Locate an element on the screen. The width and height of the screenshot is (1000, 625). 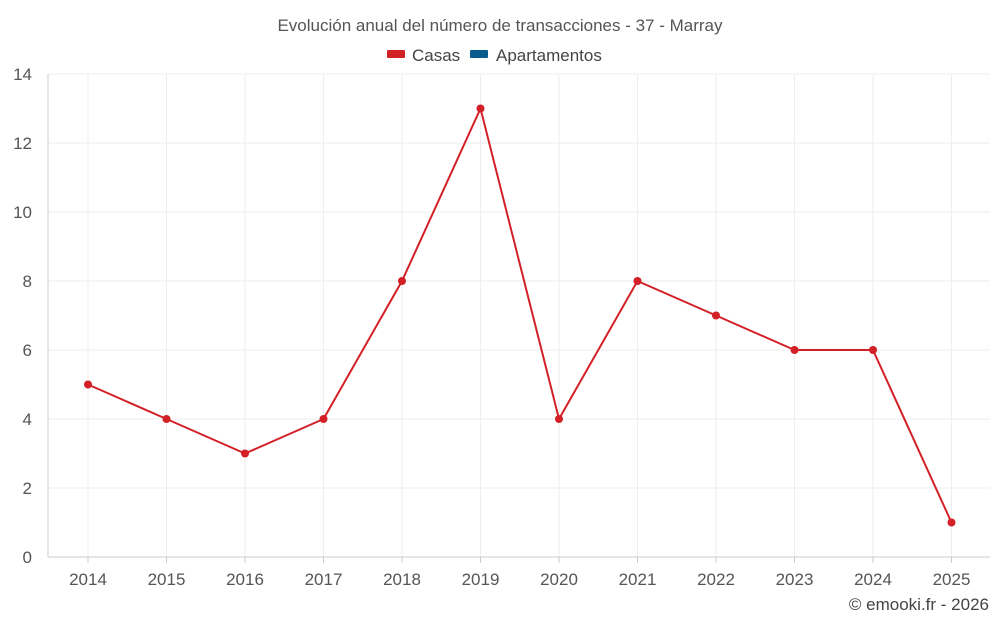
y-tick-label: 4 is located at coordinates (27, 419).